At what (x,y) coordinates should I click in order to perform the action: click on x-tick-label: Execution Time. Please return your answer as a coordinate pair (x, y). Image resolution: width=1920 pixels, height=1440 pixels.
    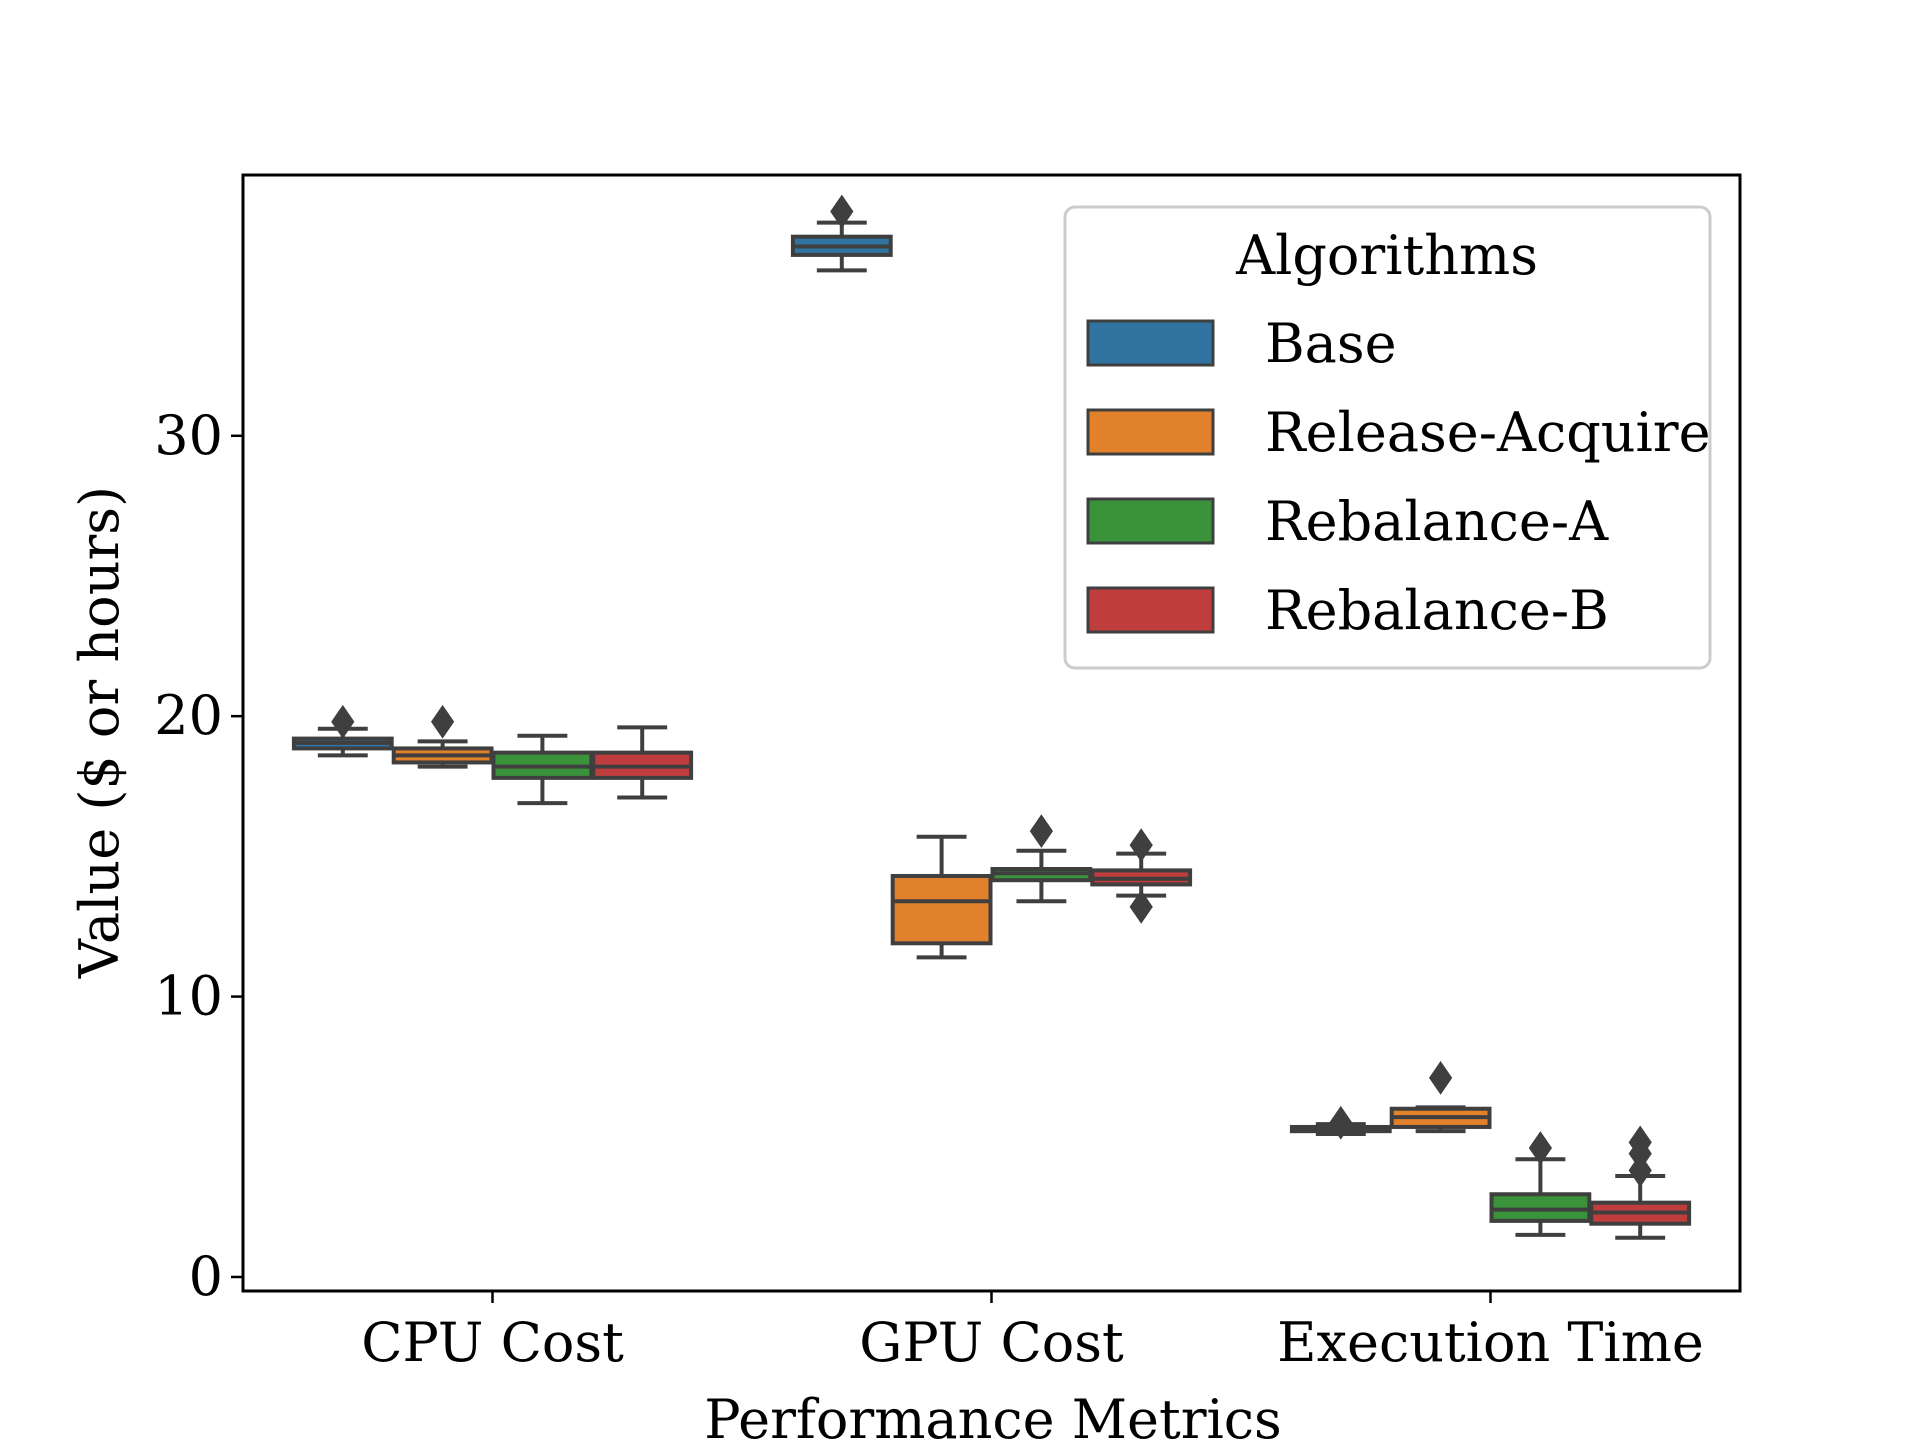
    Looking at the image, I should click on (1490, 1342).